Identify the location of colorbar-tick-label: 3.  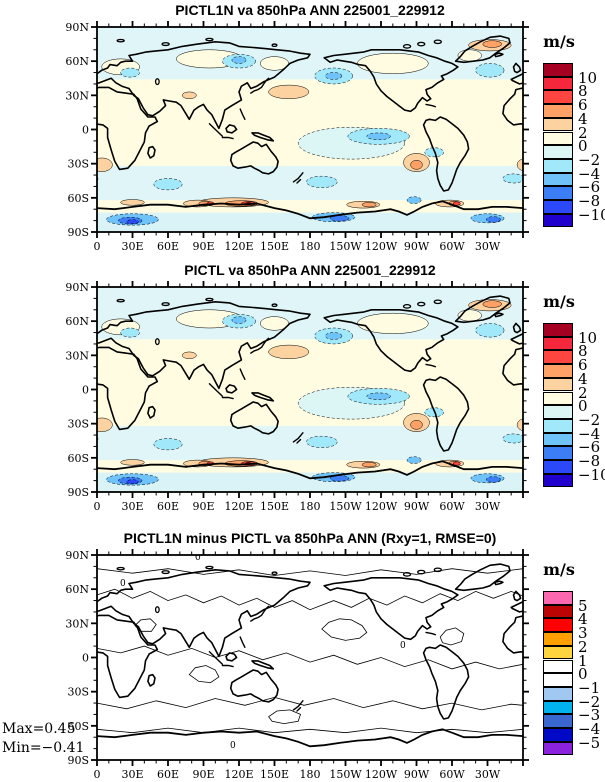
(583, 633).